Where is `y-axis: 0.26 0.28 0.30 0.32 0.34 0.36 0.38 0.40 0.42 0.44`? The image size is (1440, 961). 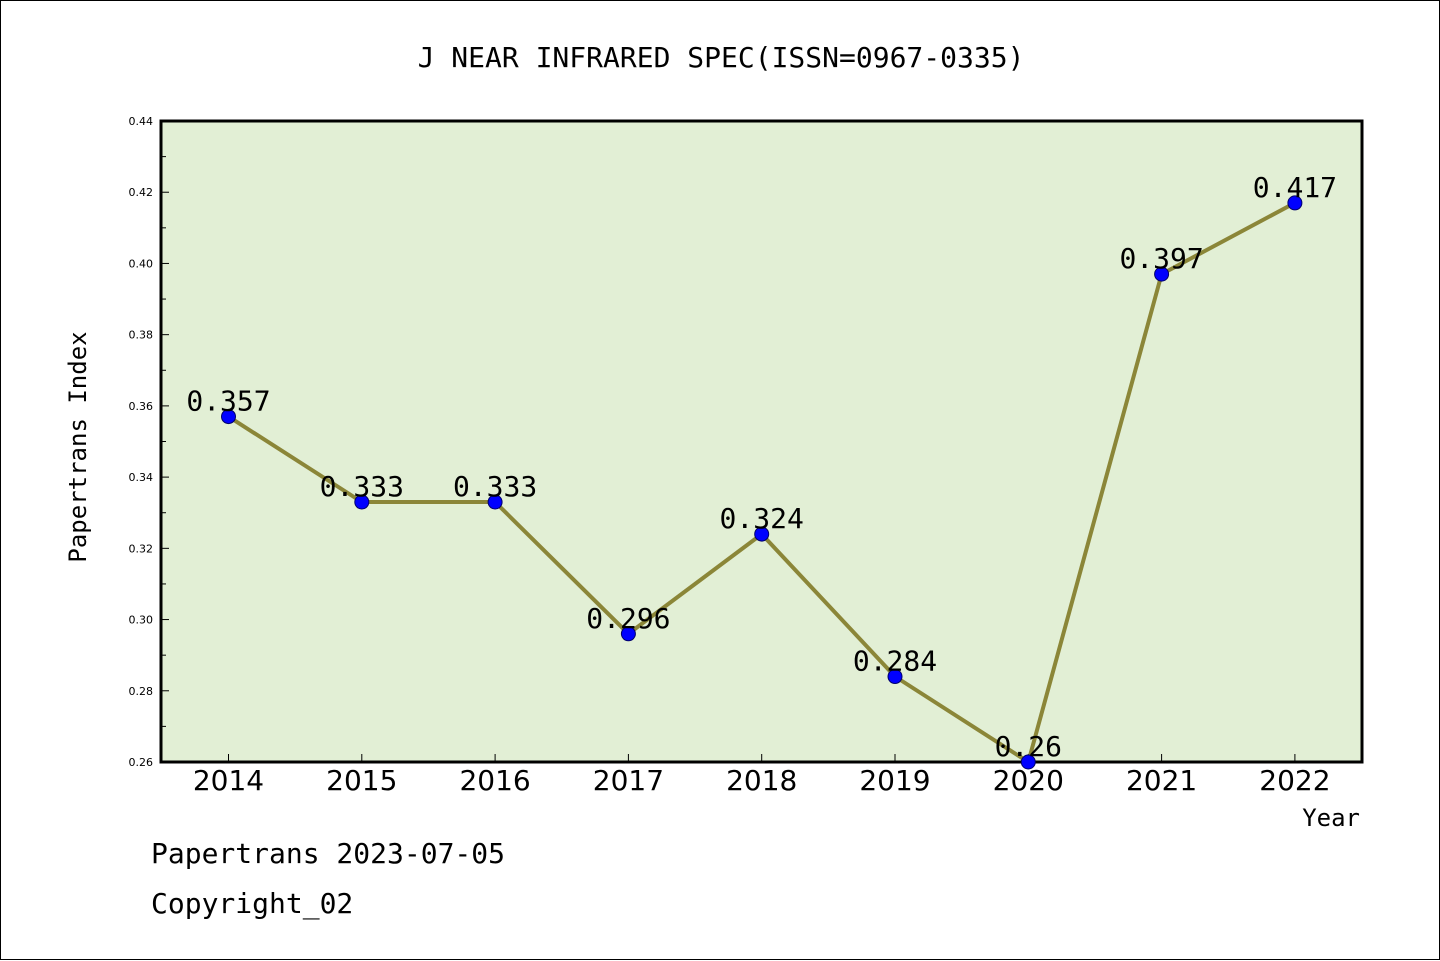
y-axis: 0.26 0.28 0.30 0.32 0.34 0.36 0.38 0.40 0.42 0.44 is located at coordinates (149, 442).